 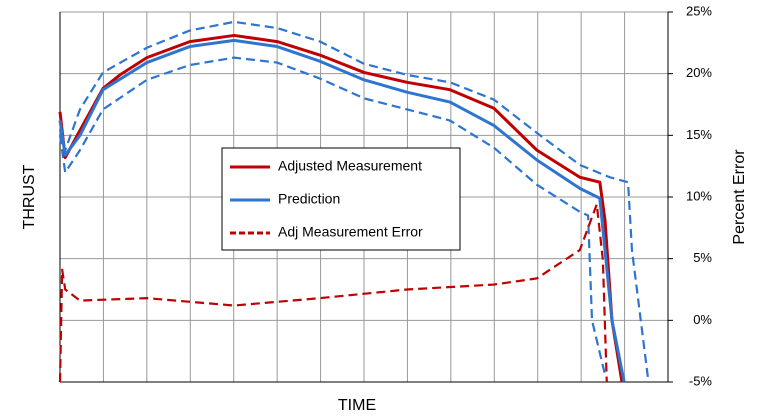 What do you see at coordinates (699, 195) in the screenshot?
I see `y2-tick-label: 10%` at bounding box center [699, 195].